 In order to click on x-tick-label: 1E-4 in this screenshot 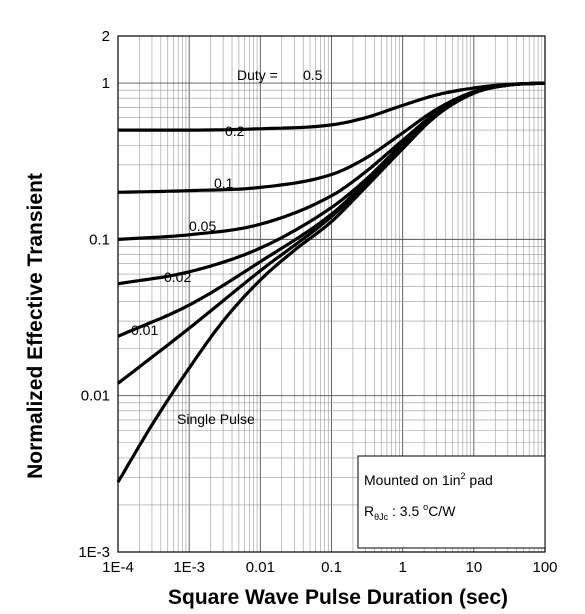, I will do `click(118, 567)`.